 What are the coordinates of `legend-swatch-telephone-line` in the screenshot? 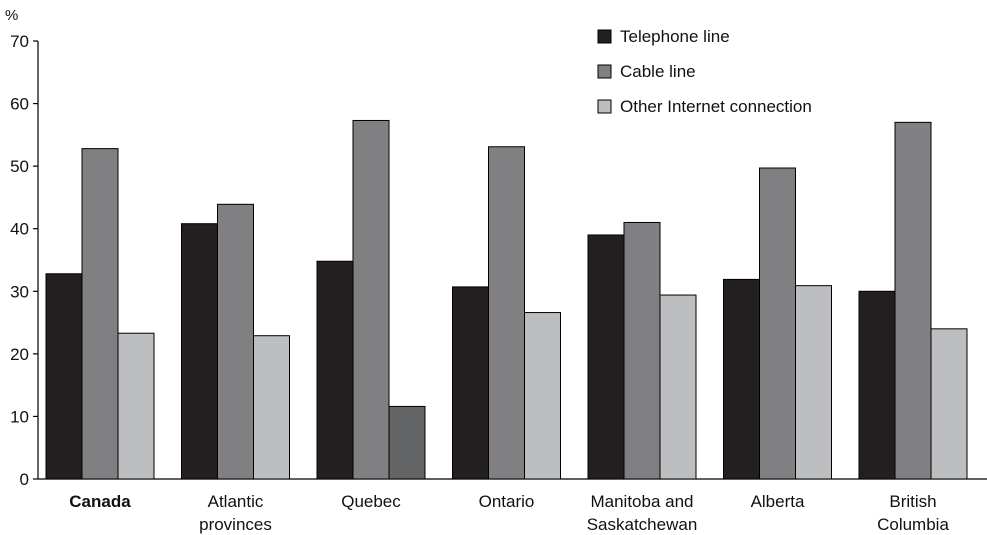 It's located at (604, 36).